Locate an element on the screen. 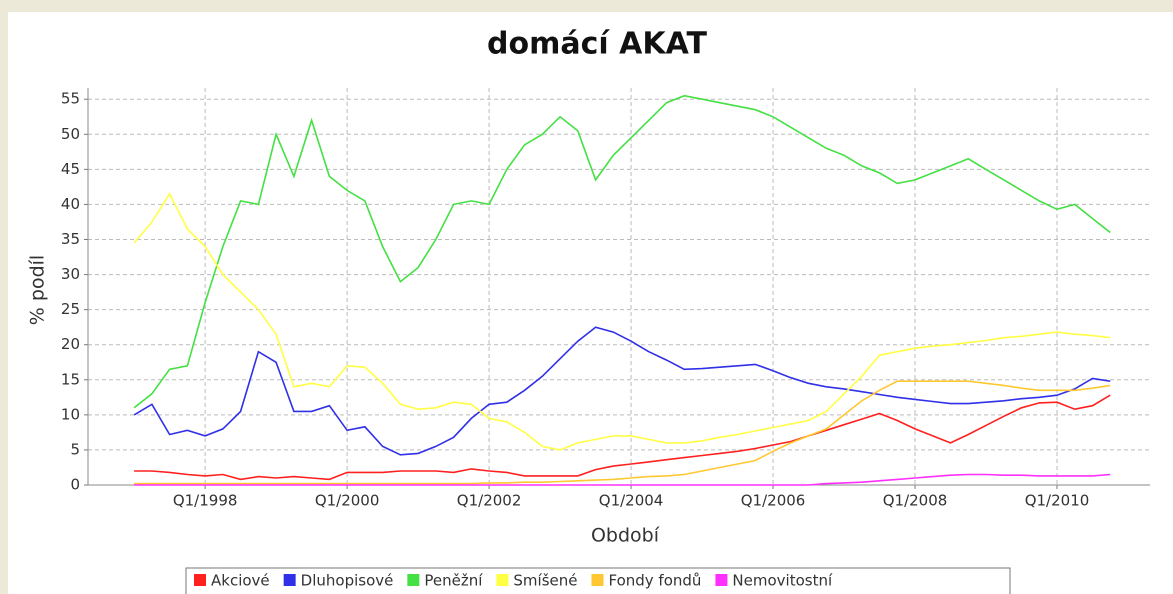  x-tick-label: Q1/2002 is located at coordinates (489, 501).